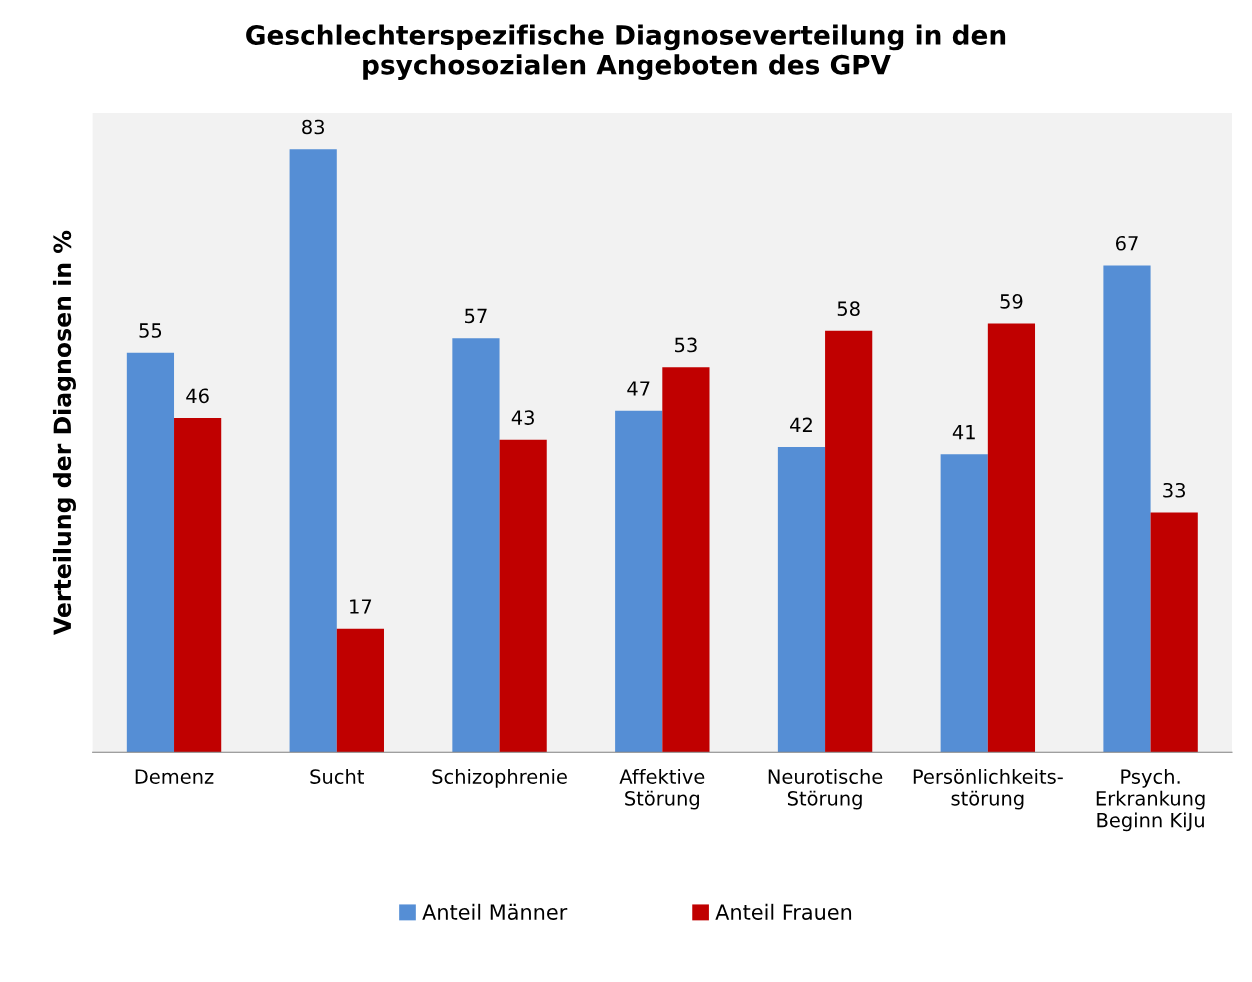 The width and height of the screenshot is (1252, 982). Describe the element at coordinates (1150, 800) in the screenshot. I see `x-tick-label: Psych. Erkrankung Beginn KiJu` at that location.